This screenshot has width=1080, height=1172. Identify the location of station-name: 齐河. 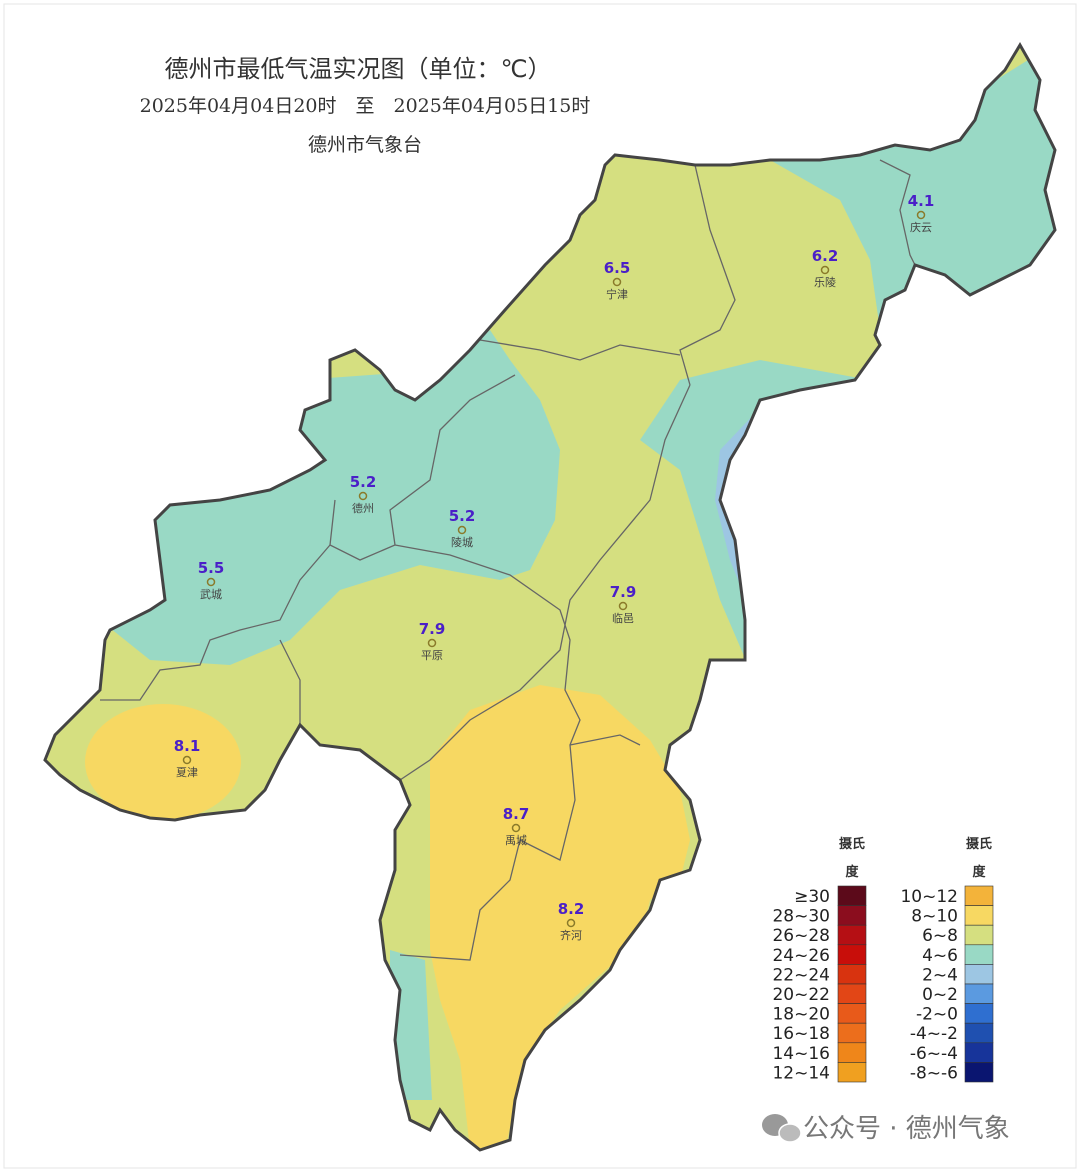
(571, 935).